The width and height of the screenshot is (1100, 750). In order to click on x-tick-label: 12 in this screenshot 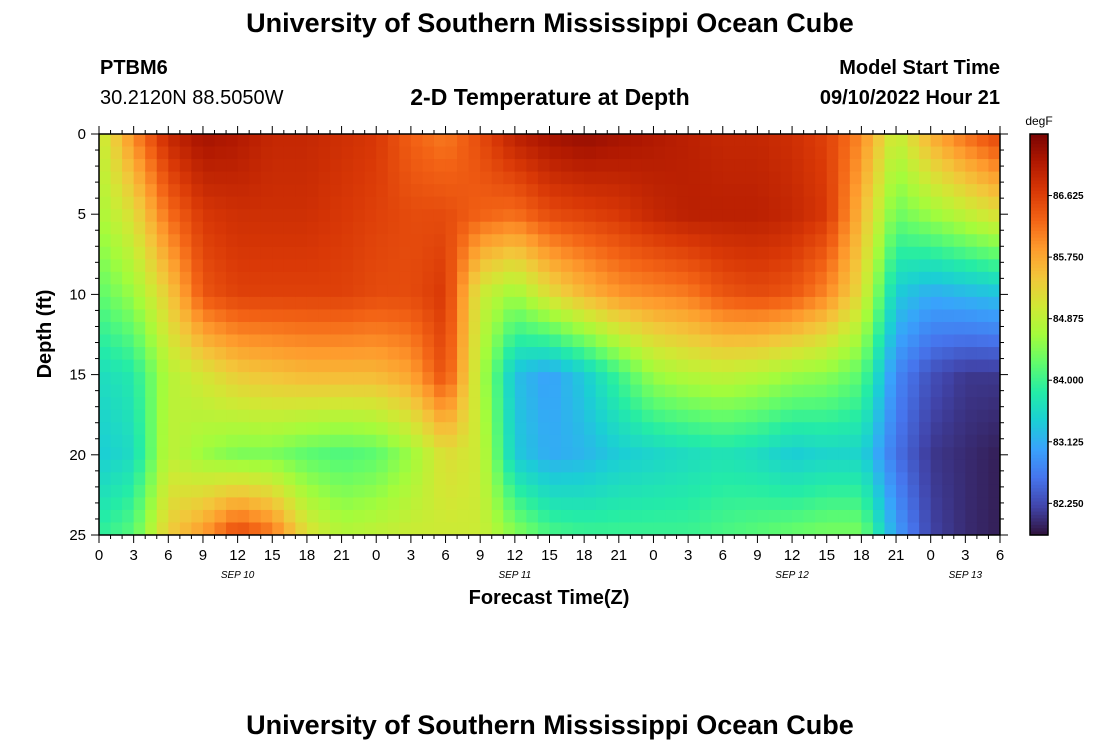, I will do `click(237, 555)`.